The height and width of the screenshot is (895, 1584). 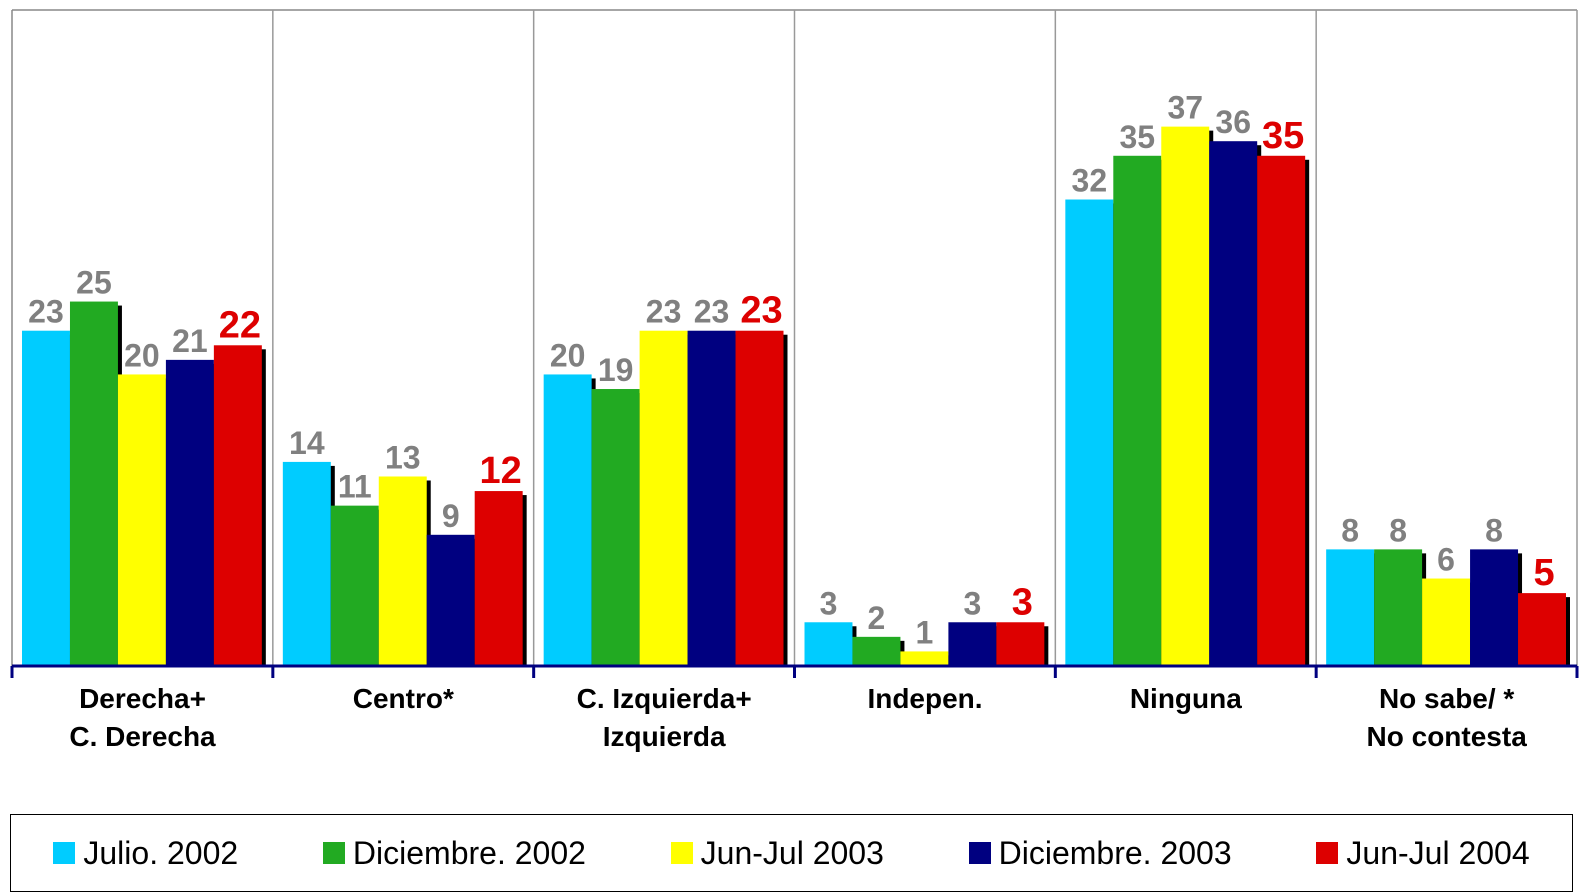 I want to click on x-tick-label: Centro*, so click(x=403, y=698).